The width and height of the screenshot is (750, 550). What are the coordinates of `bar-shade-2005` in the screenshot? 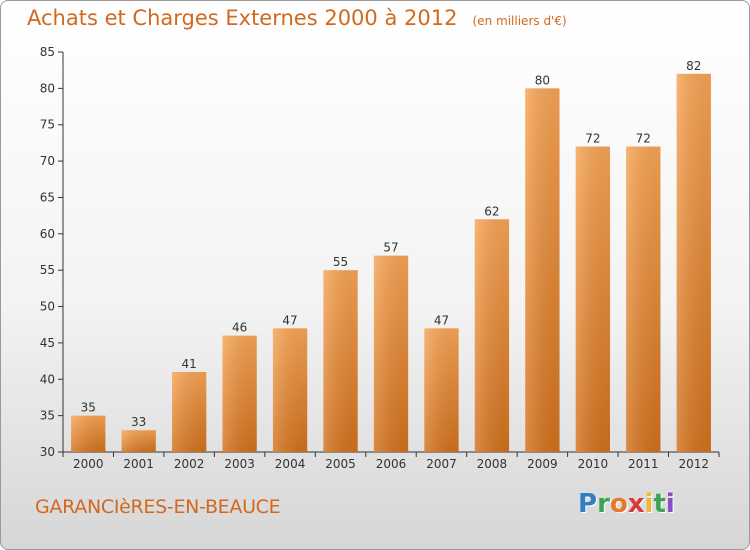 It's located at (340, 361).